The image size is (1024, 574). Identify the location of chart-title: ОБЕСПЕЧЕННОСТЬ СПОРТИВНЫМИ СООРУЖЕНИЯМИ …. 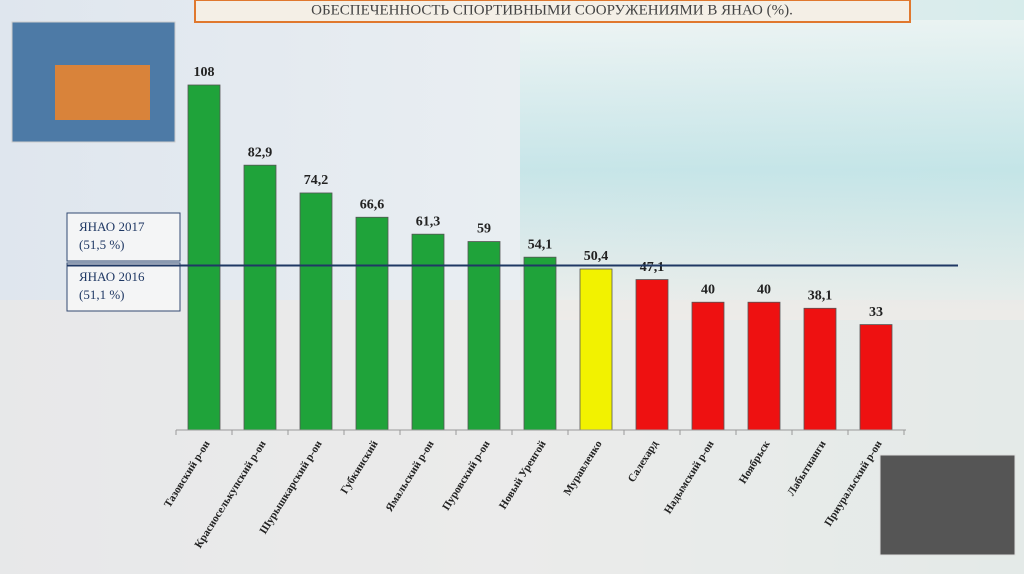
(552, 10).